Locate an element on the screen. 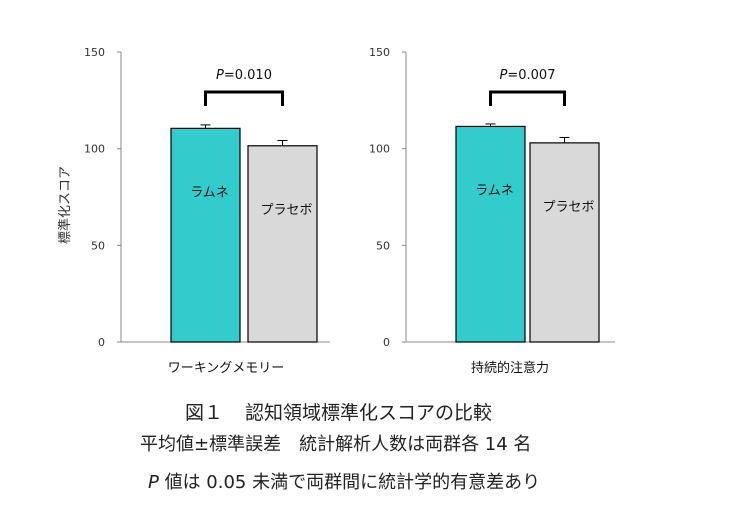 The width and height of the screenshot is (739, 516). figure-caption-title: 図１ 認知領域標準化スコアの比較 is located at coordinates (462, 411).